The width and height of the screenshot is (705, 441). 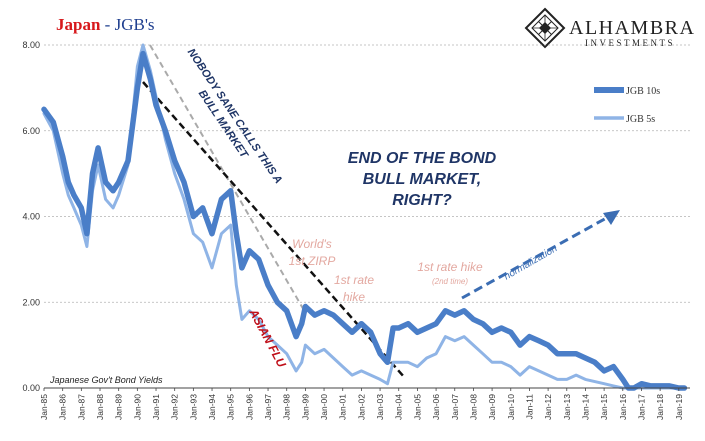 I want to click on zirp-line2: 1st ZIRP, so click(x=312, y=261).